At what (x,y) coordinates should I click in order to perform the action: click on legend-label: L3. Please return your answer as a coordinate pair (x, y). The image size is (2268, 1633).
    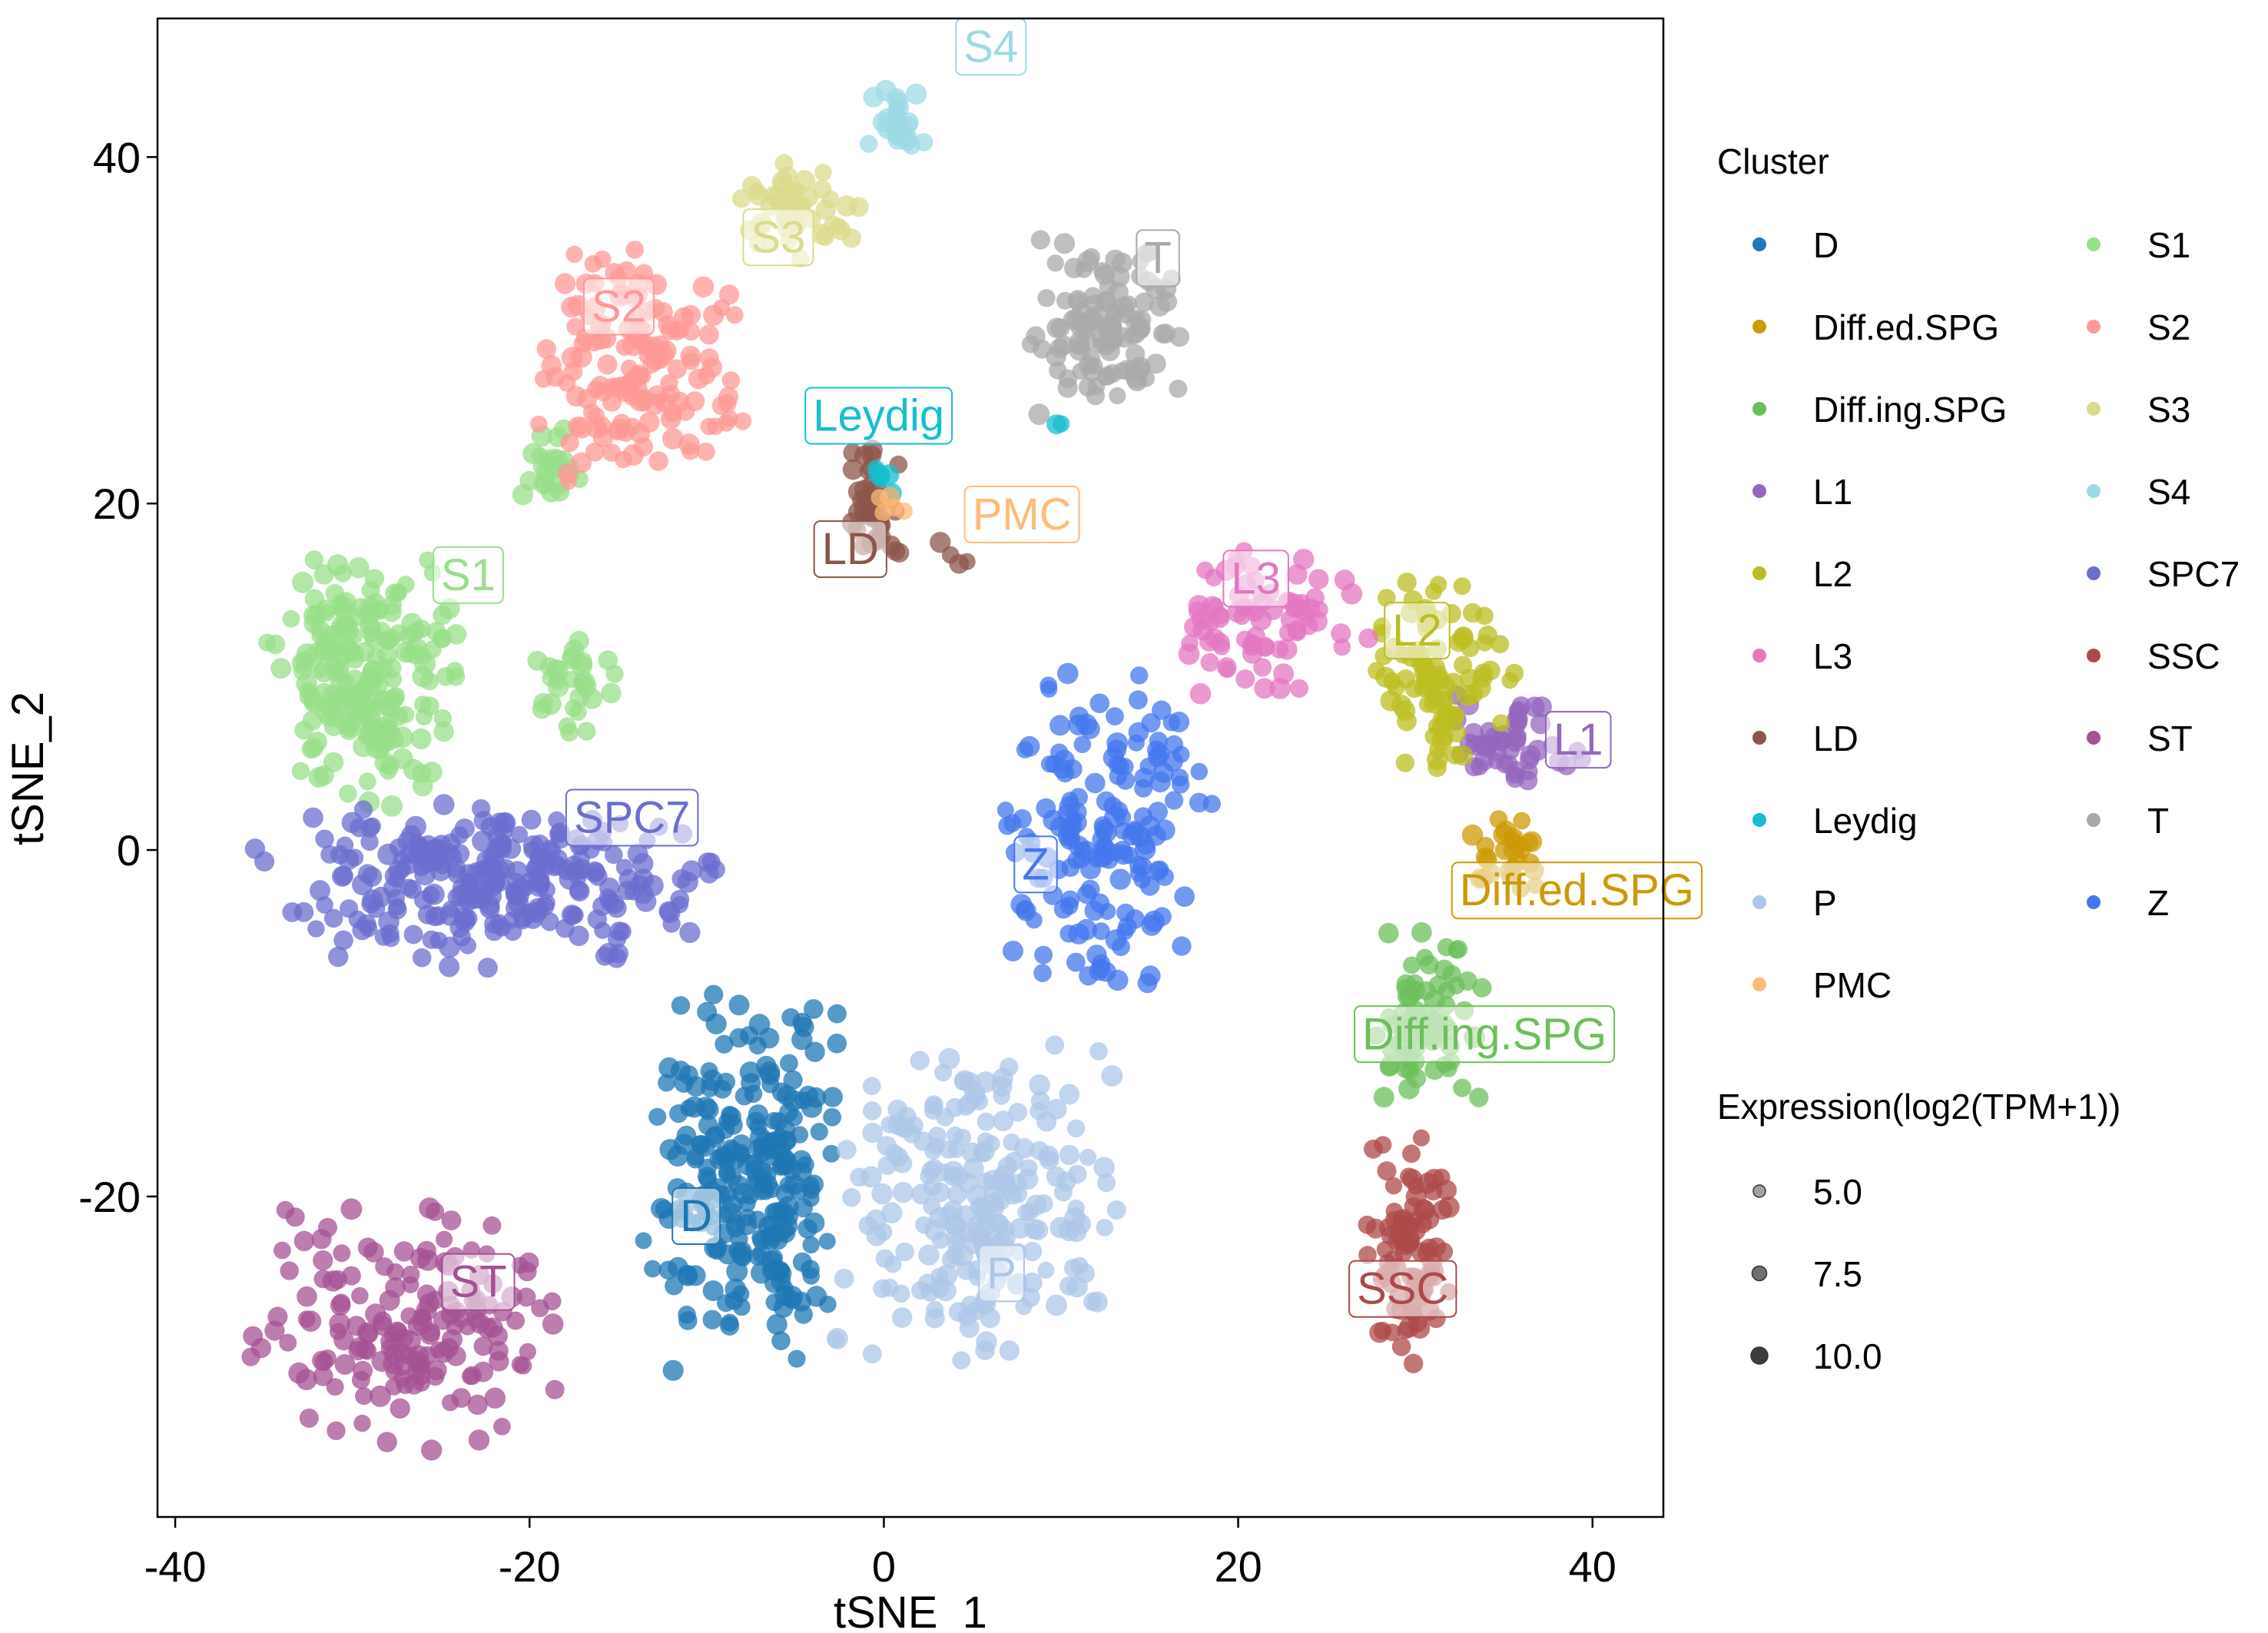
    Looking at the image, I should click on (1832, 656).